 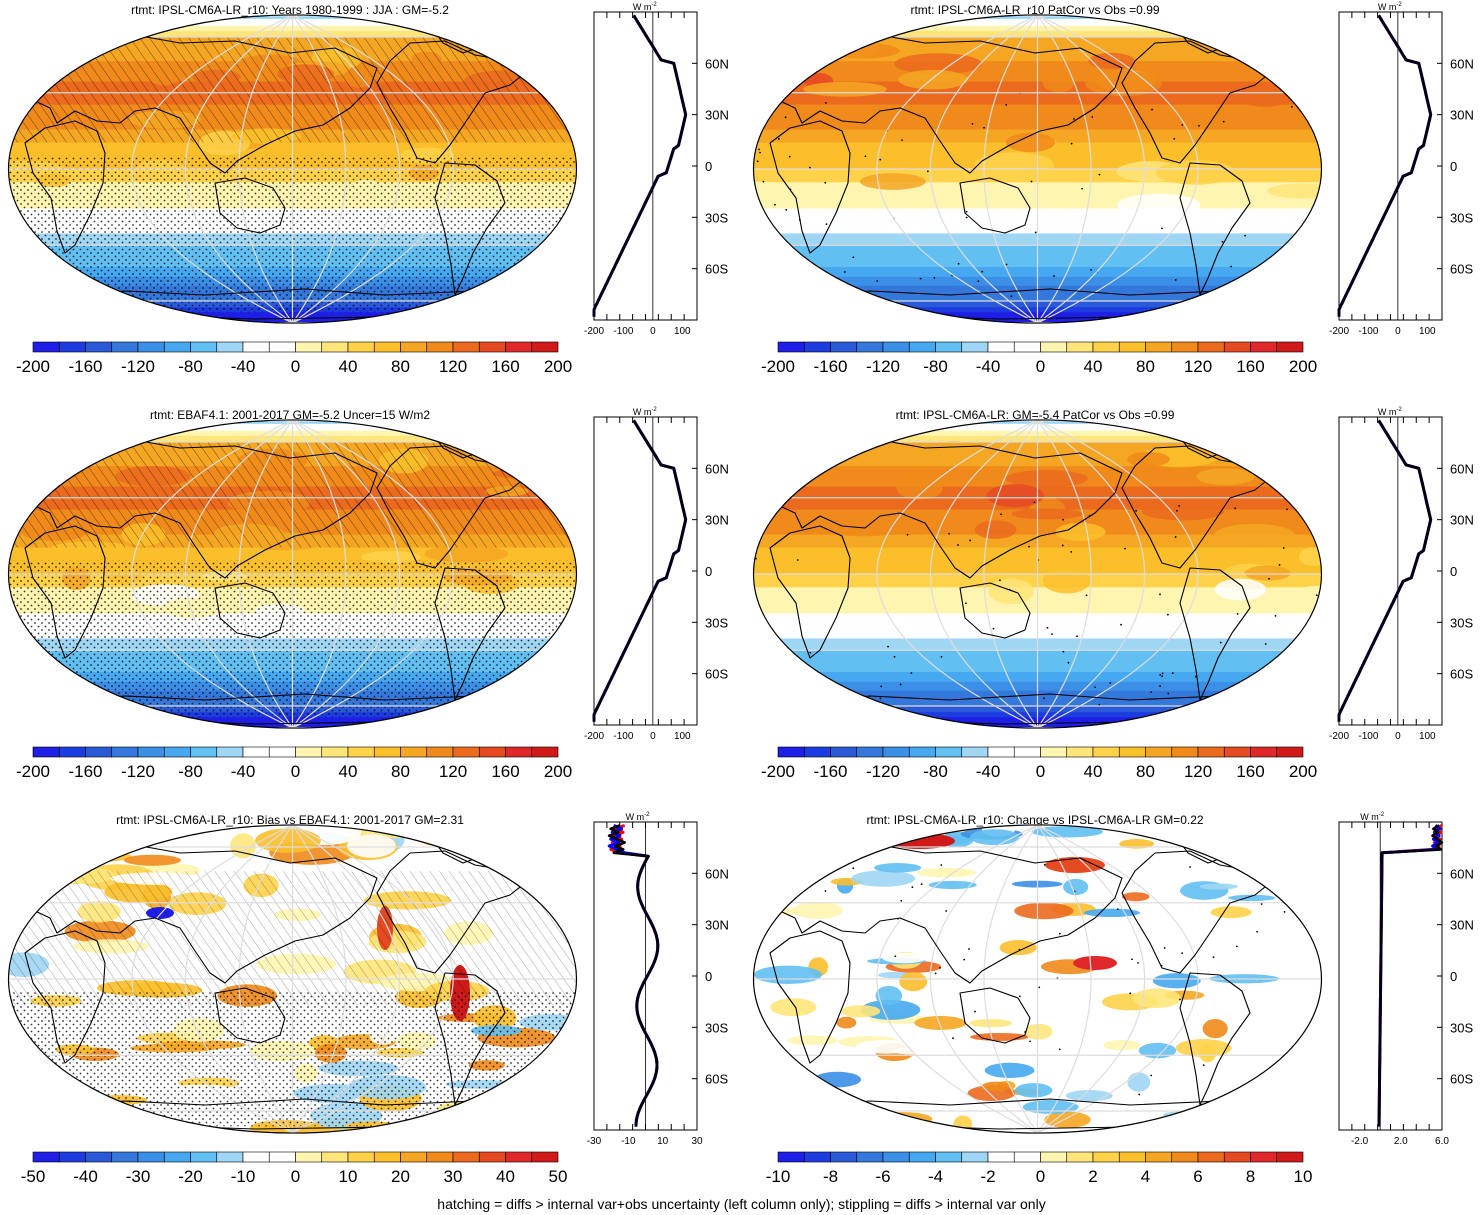 What do you see at coordinates (1401, 1141) in the screenshot?
I see `profile-x-tick-label: 2.0` at bounding box center [1401, 1141].